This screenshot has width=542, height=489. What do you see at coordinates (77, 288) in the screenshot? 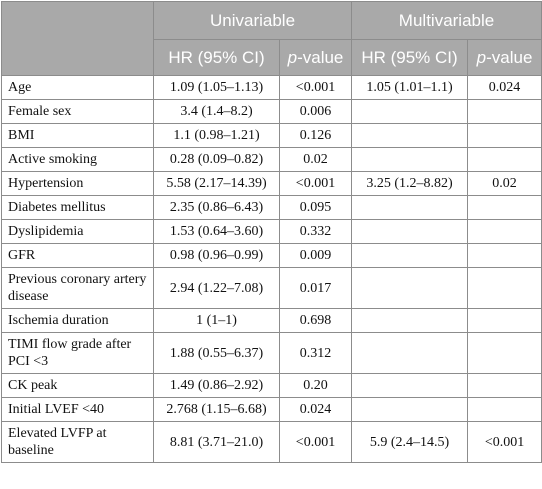
I see `row-label: Previous coronary artery disease` at bounding box center [77, 288].